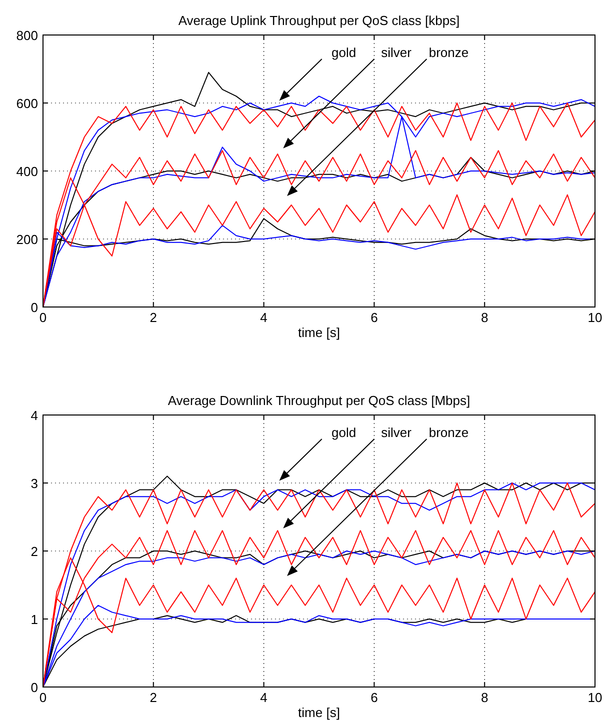  I want to click on y-tick-label: 3, so click(34, 483).